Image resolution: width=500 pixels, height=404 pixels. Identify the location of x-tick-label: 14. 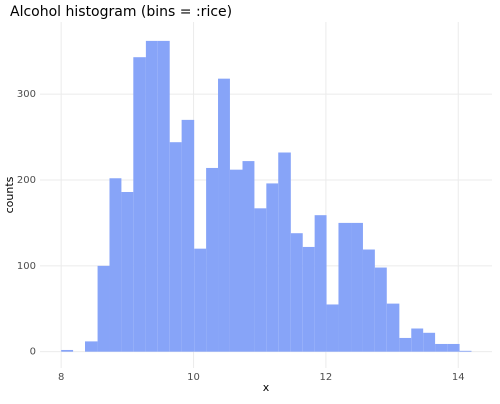
(458, 377).